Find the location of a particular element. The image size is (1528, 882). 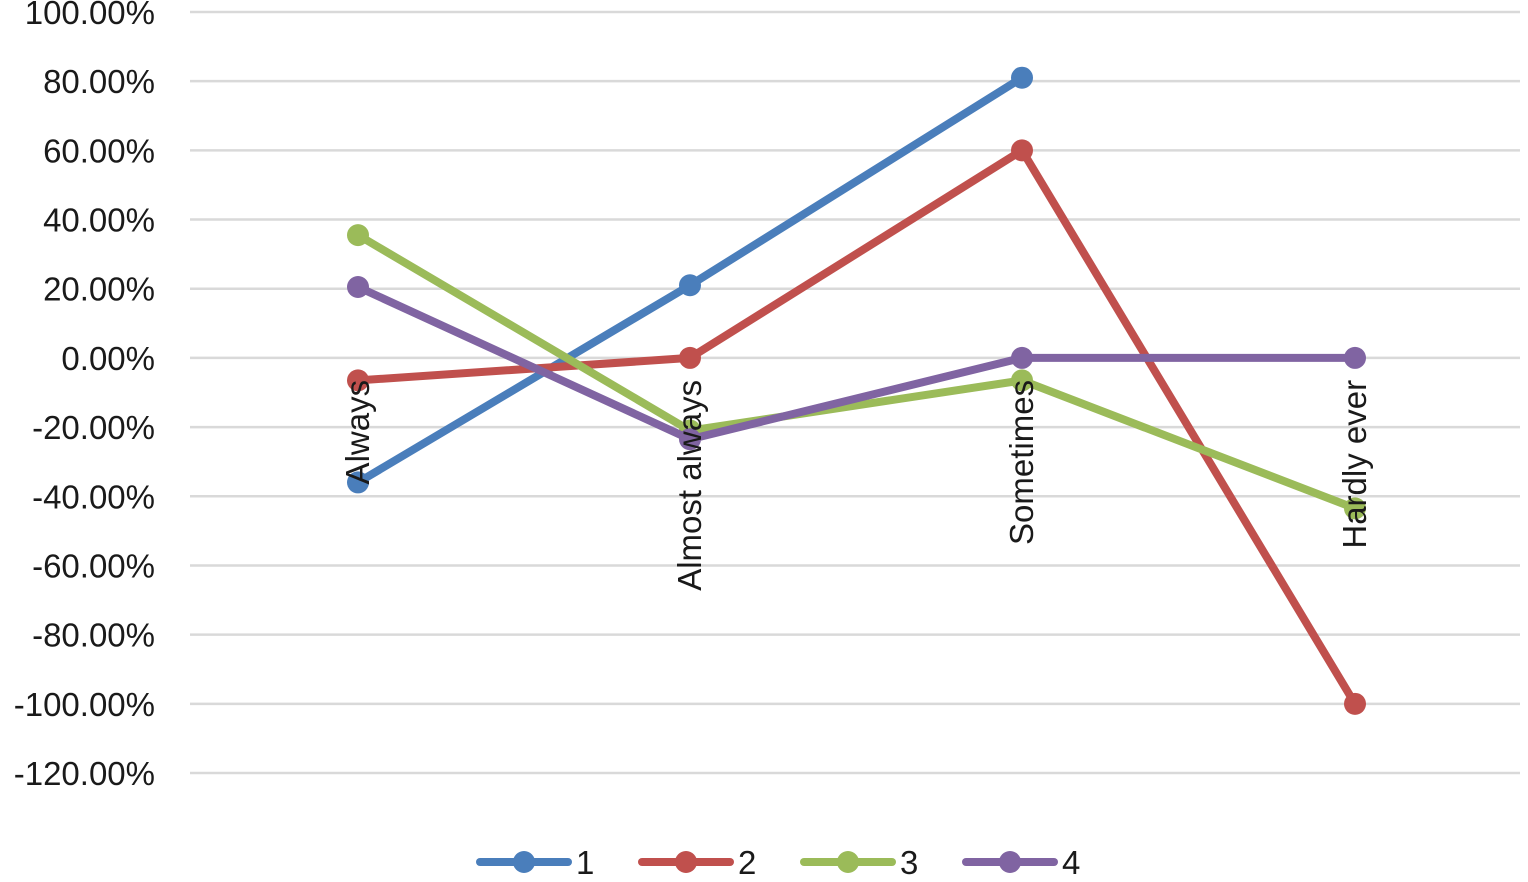

legend-item-3: 3 is located at coordinates (859, 862).